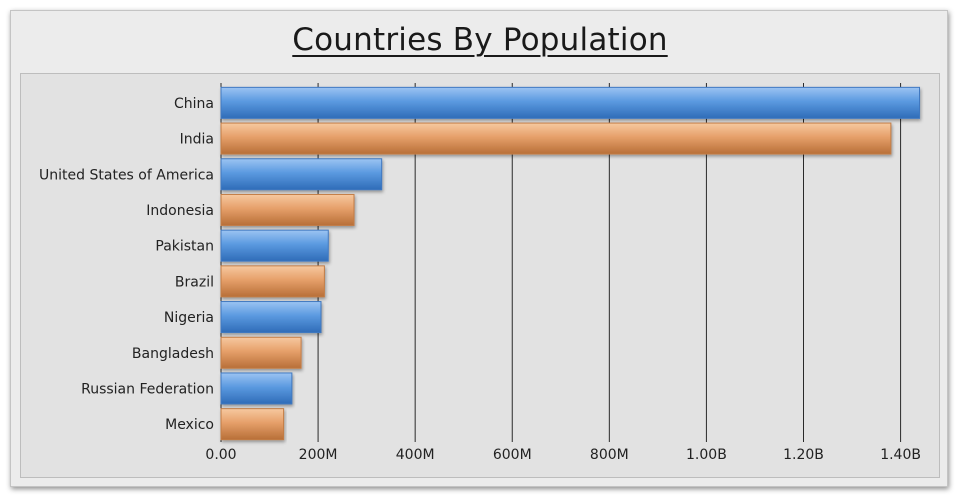  Describe the element at coordinates (609, 455) in the screenshot. I see `x-tick-label: 800M` at that location.